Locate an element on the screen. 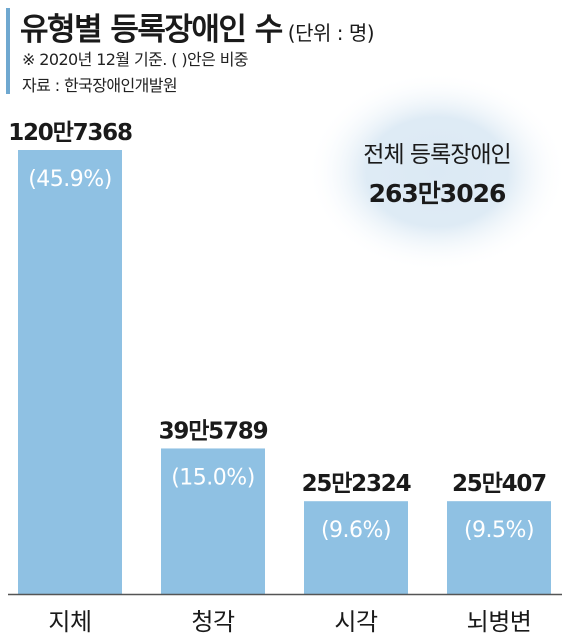 The image size is (570, 637). value-label-3: 25만407 is located at coordinates (499, 484).